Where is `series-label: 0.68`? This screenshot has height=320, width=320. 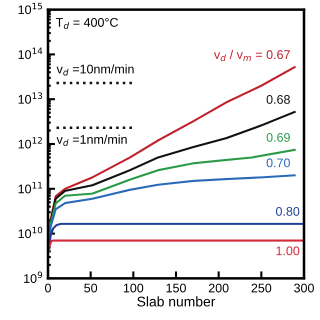
series-label: 0.68 is located at coordinates (278, 99).